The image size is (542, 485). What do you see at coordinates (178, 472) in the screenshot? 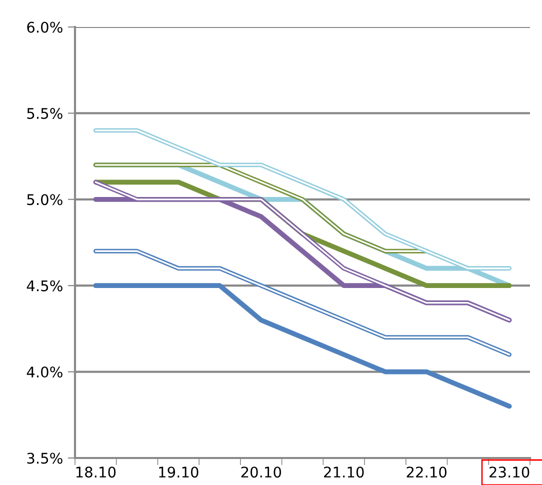
I see `x-tick-label: 19.10` at bounding box center [178, 472].